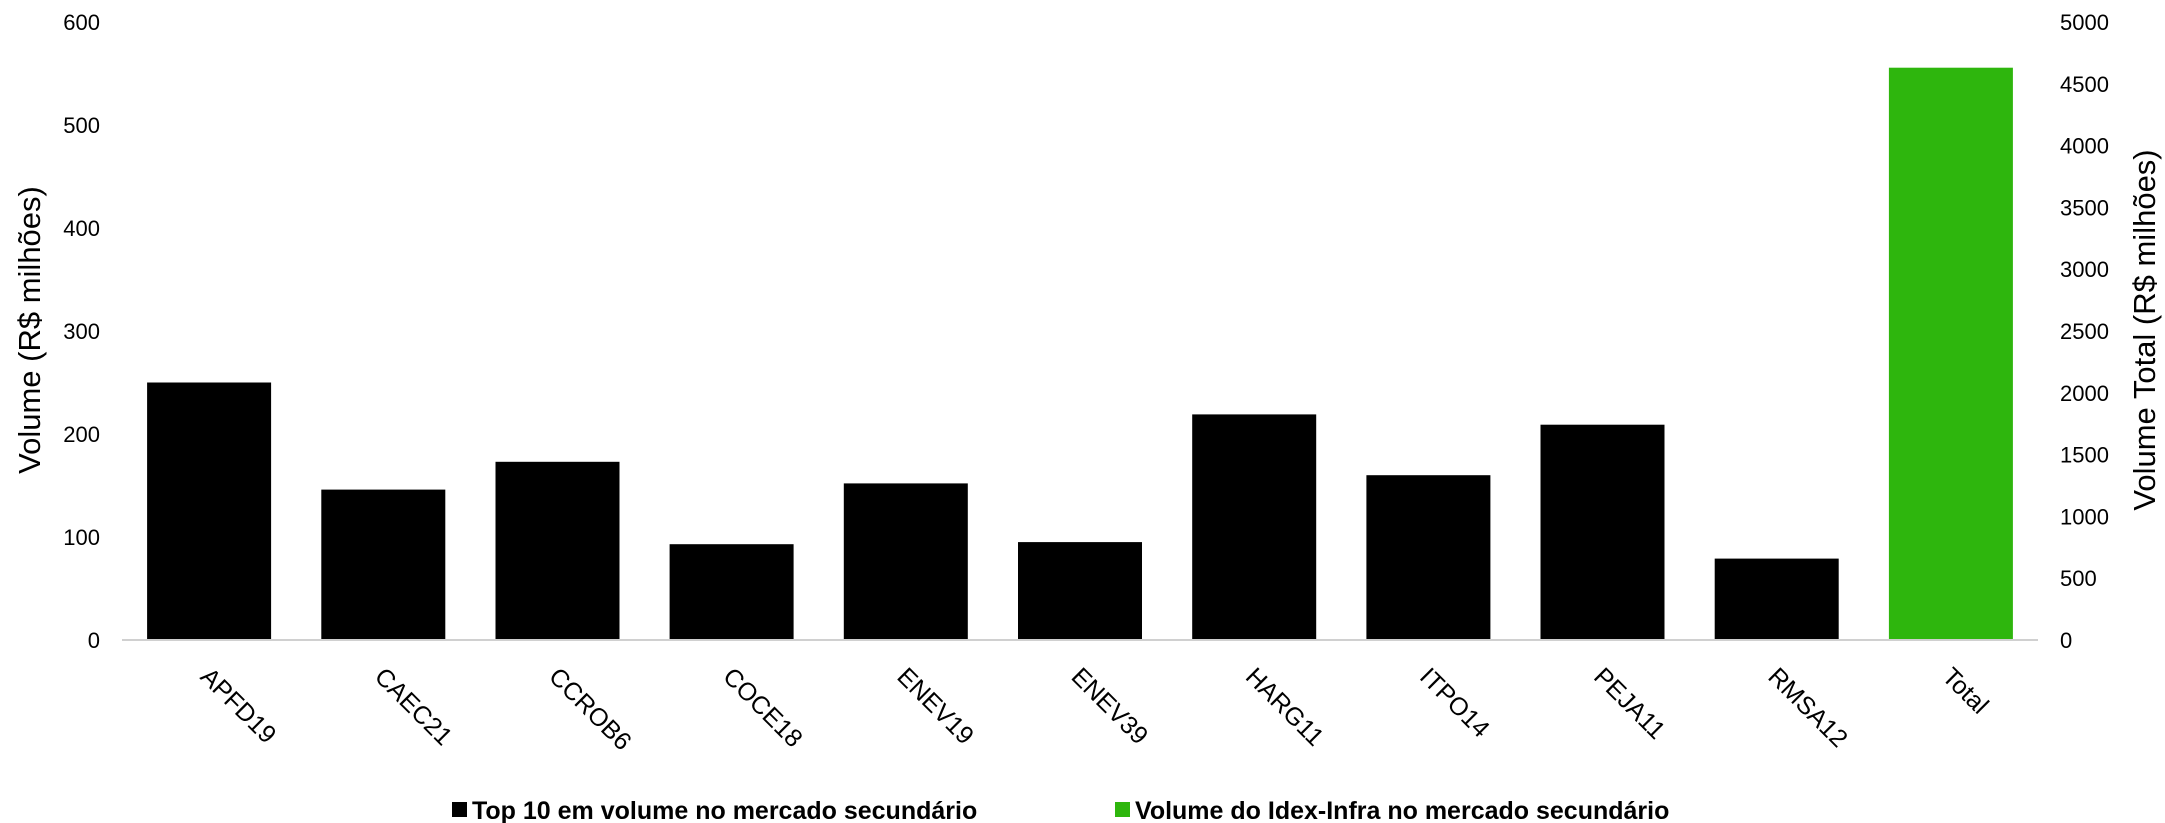  I want to click on left-y-tick-label: 300, so click(81, 331).